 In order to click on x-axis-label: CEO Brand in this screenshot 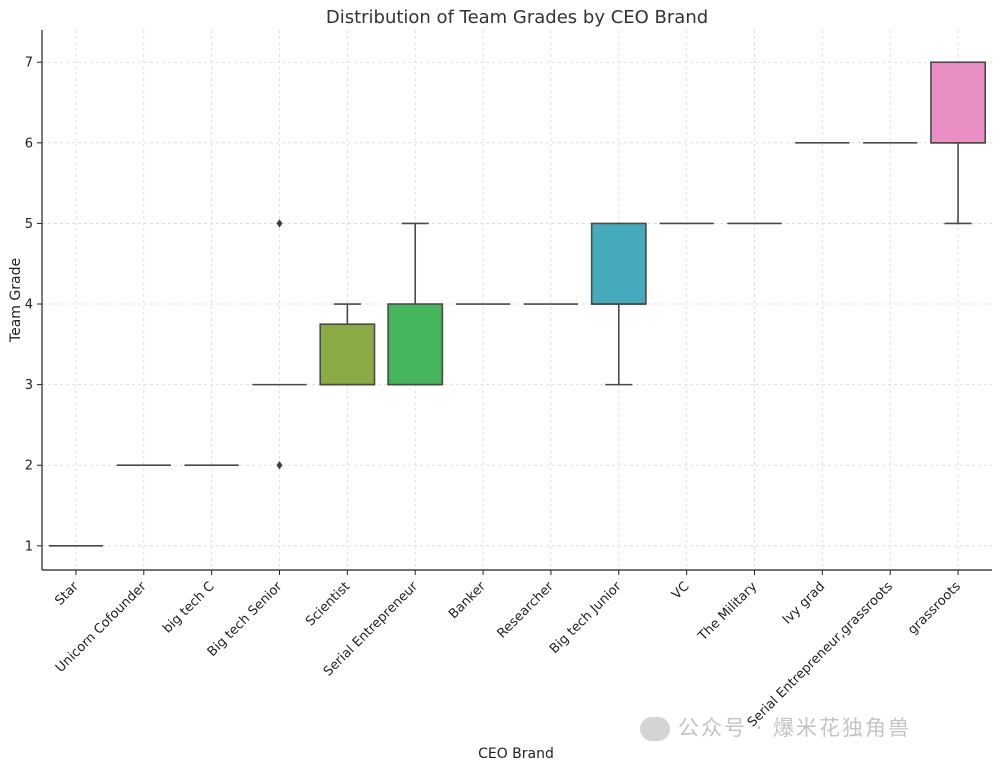, I will do `click(516, 754)`.